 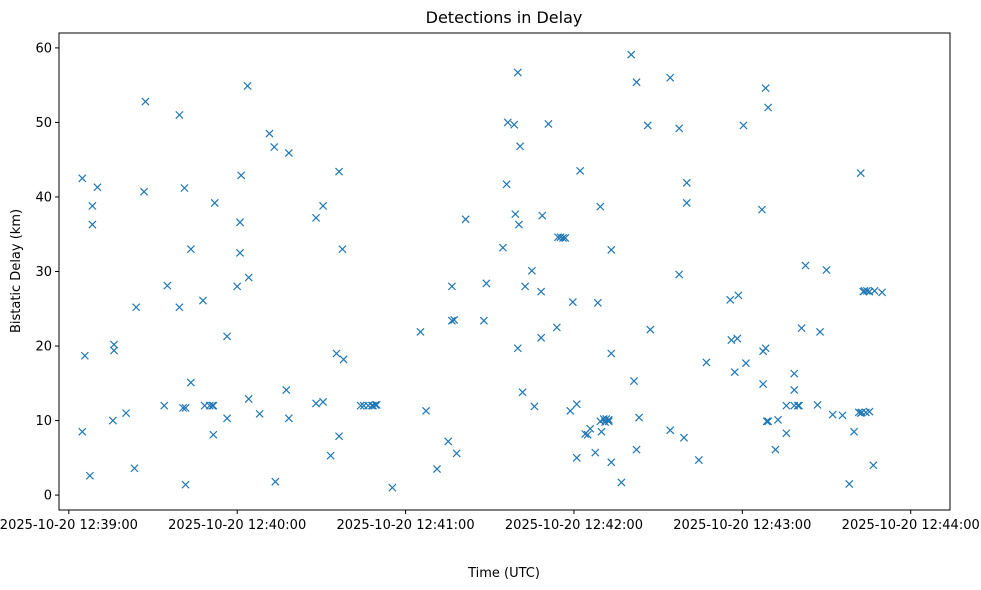 I want to click on y-axis-label: Bistatic Delay (km), so click(x=16, y=271).